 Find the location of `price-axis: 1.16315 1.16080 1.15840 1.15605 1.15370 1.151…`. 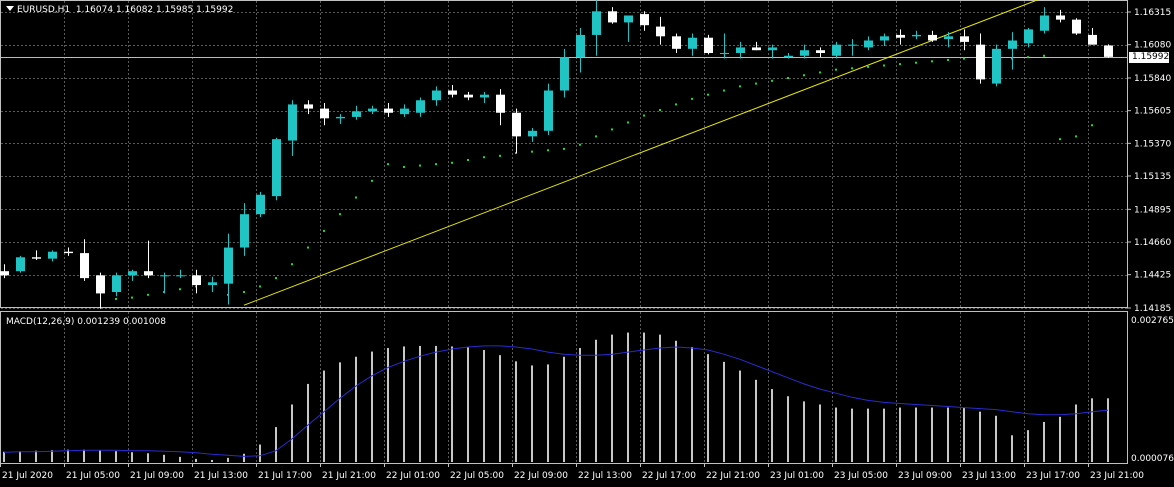

price-axis: 1.16315 1.16080 1.15840 1.15605 1.15370 1.151… is located at coordinates (1149, 161).